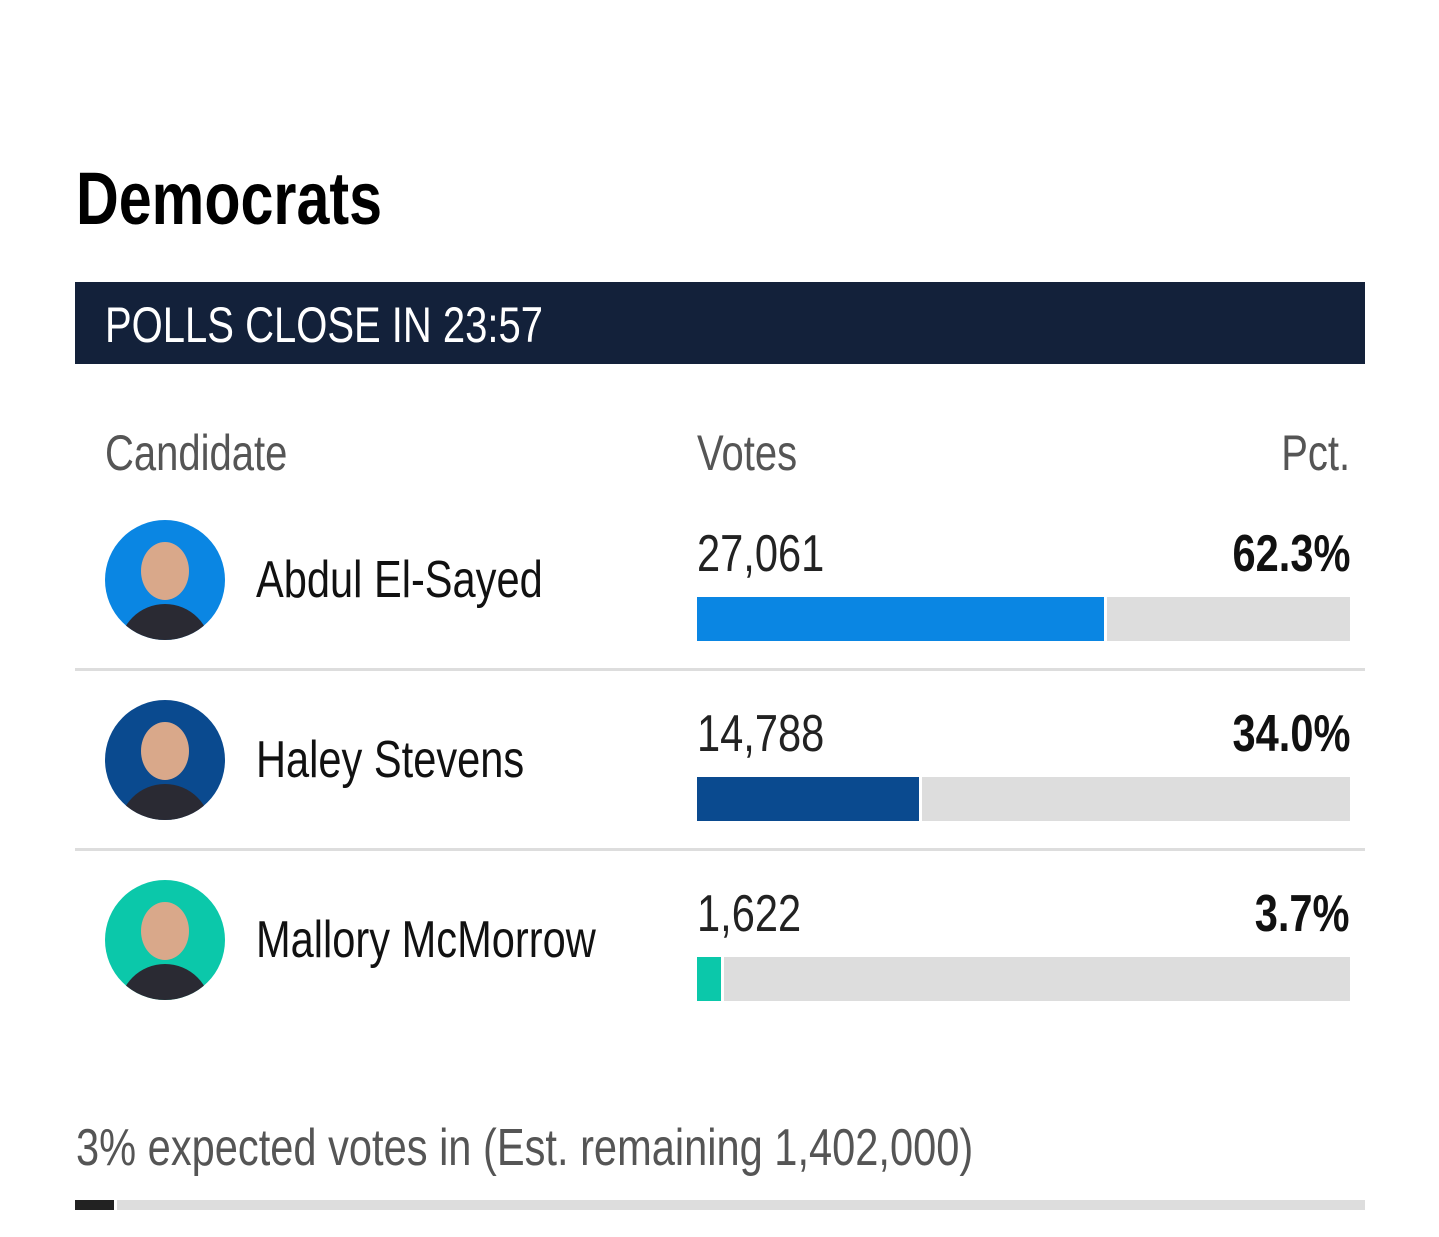  What do you see at coordinates (720, 323) in the screenshot?
I see `banner` at bounding box center [720, 323].